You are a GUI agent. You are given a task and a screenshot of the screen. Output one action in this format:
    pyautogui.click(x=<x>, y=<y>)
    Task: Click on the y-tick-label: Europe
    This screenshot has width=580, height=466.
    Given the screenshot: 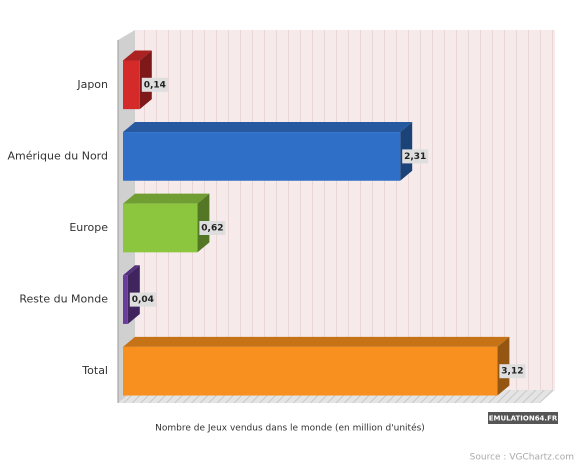 What is the action you would take?
    pyautogui.click(x=88, y=227)
    